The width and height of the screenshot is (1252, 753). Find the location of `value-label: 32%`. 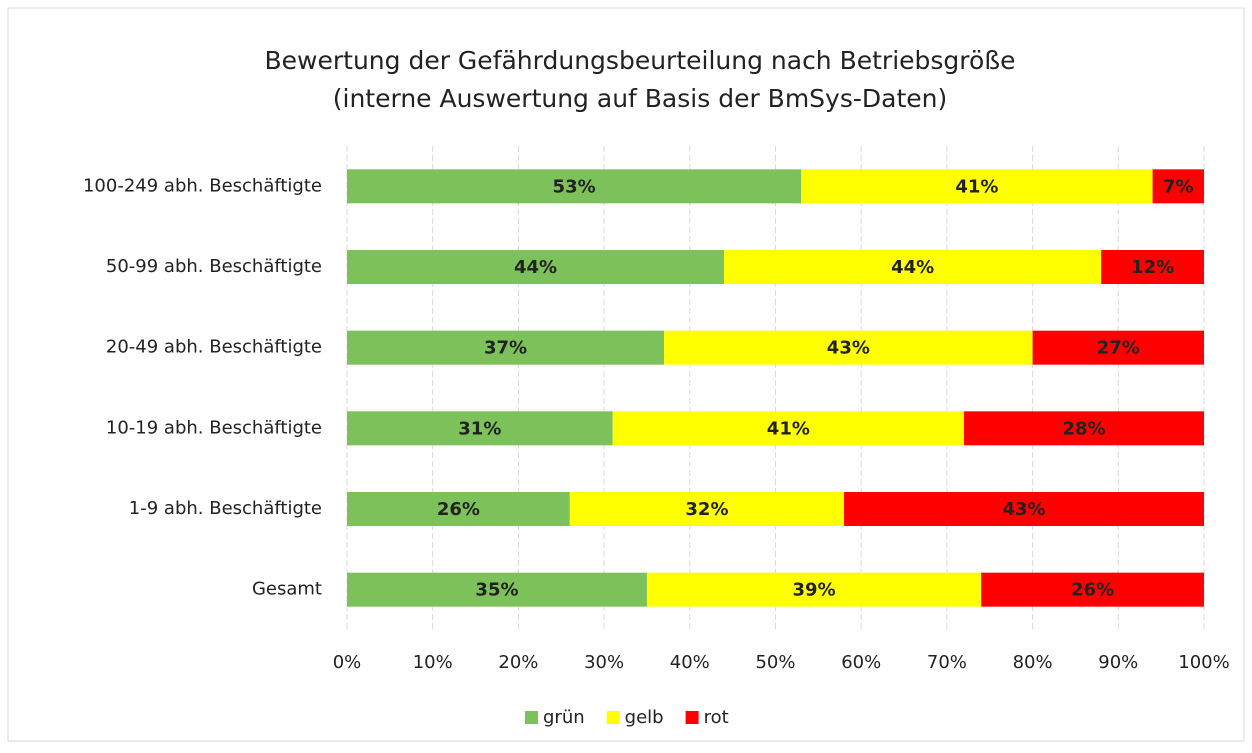

value-label: 32% is located at coordinates (706, 509).